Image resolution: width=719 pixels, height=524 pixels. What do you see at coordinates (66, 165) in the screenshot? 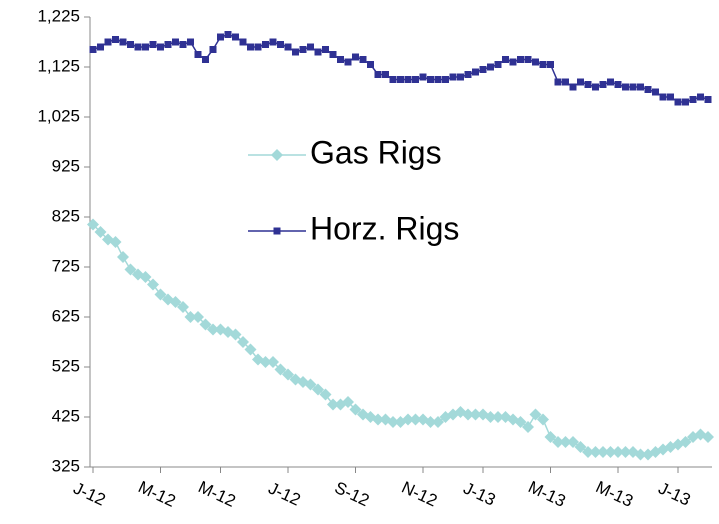
I see `y-tick-label: 925` at bounding box center [66, 165].